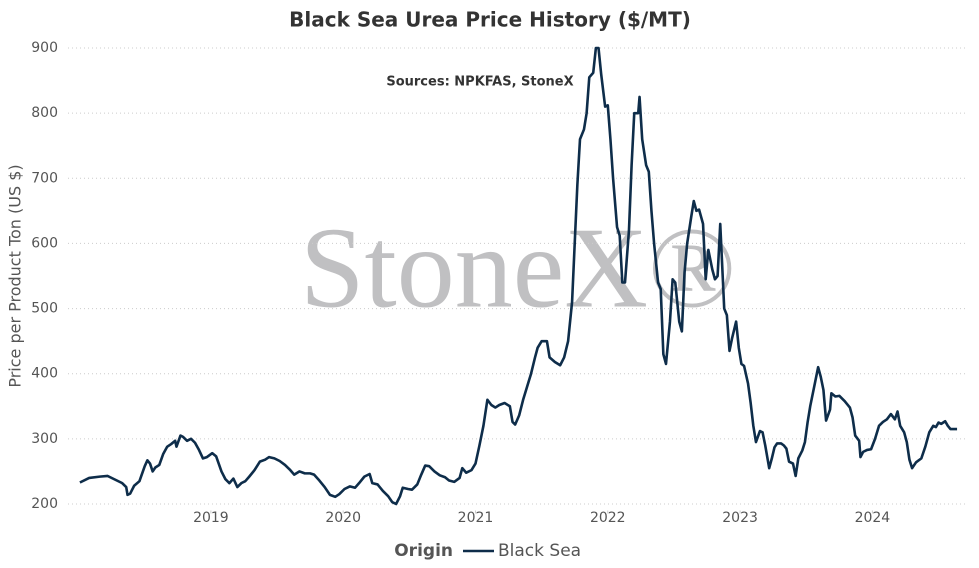  What do you see at coordinates (476, 518) in the screenshot?
I see `x-tick-label: 2021` at bounding box center [476, 518].